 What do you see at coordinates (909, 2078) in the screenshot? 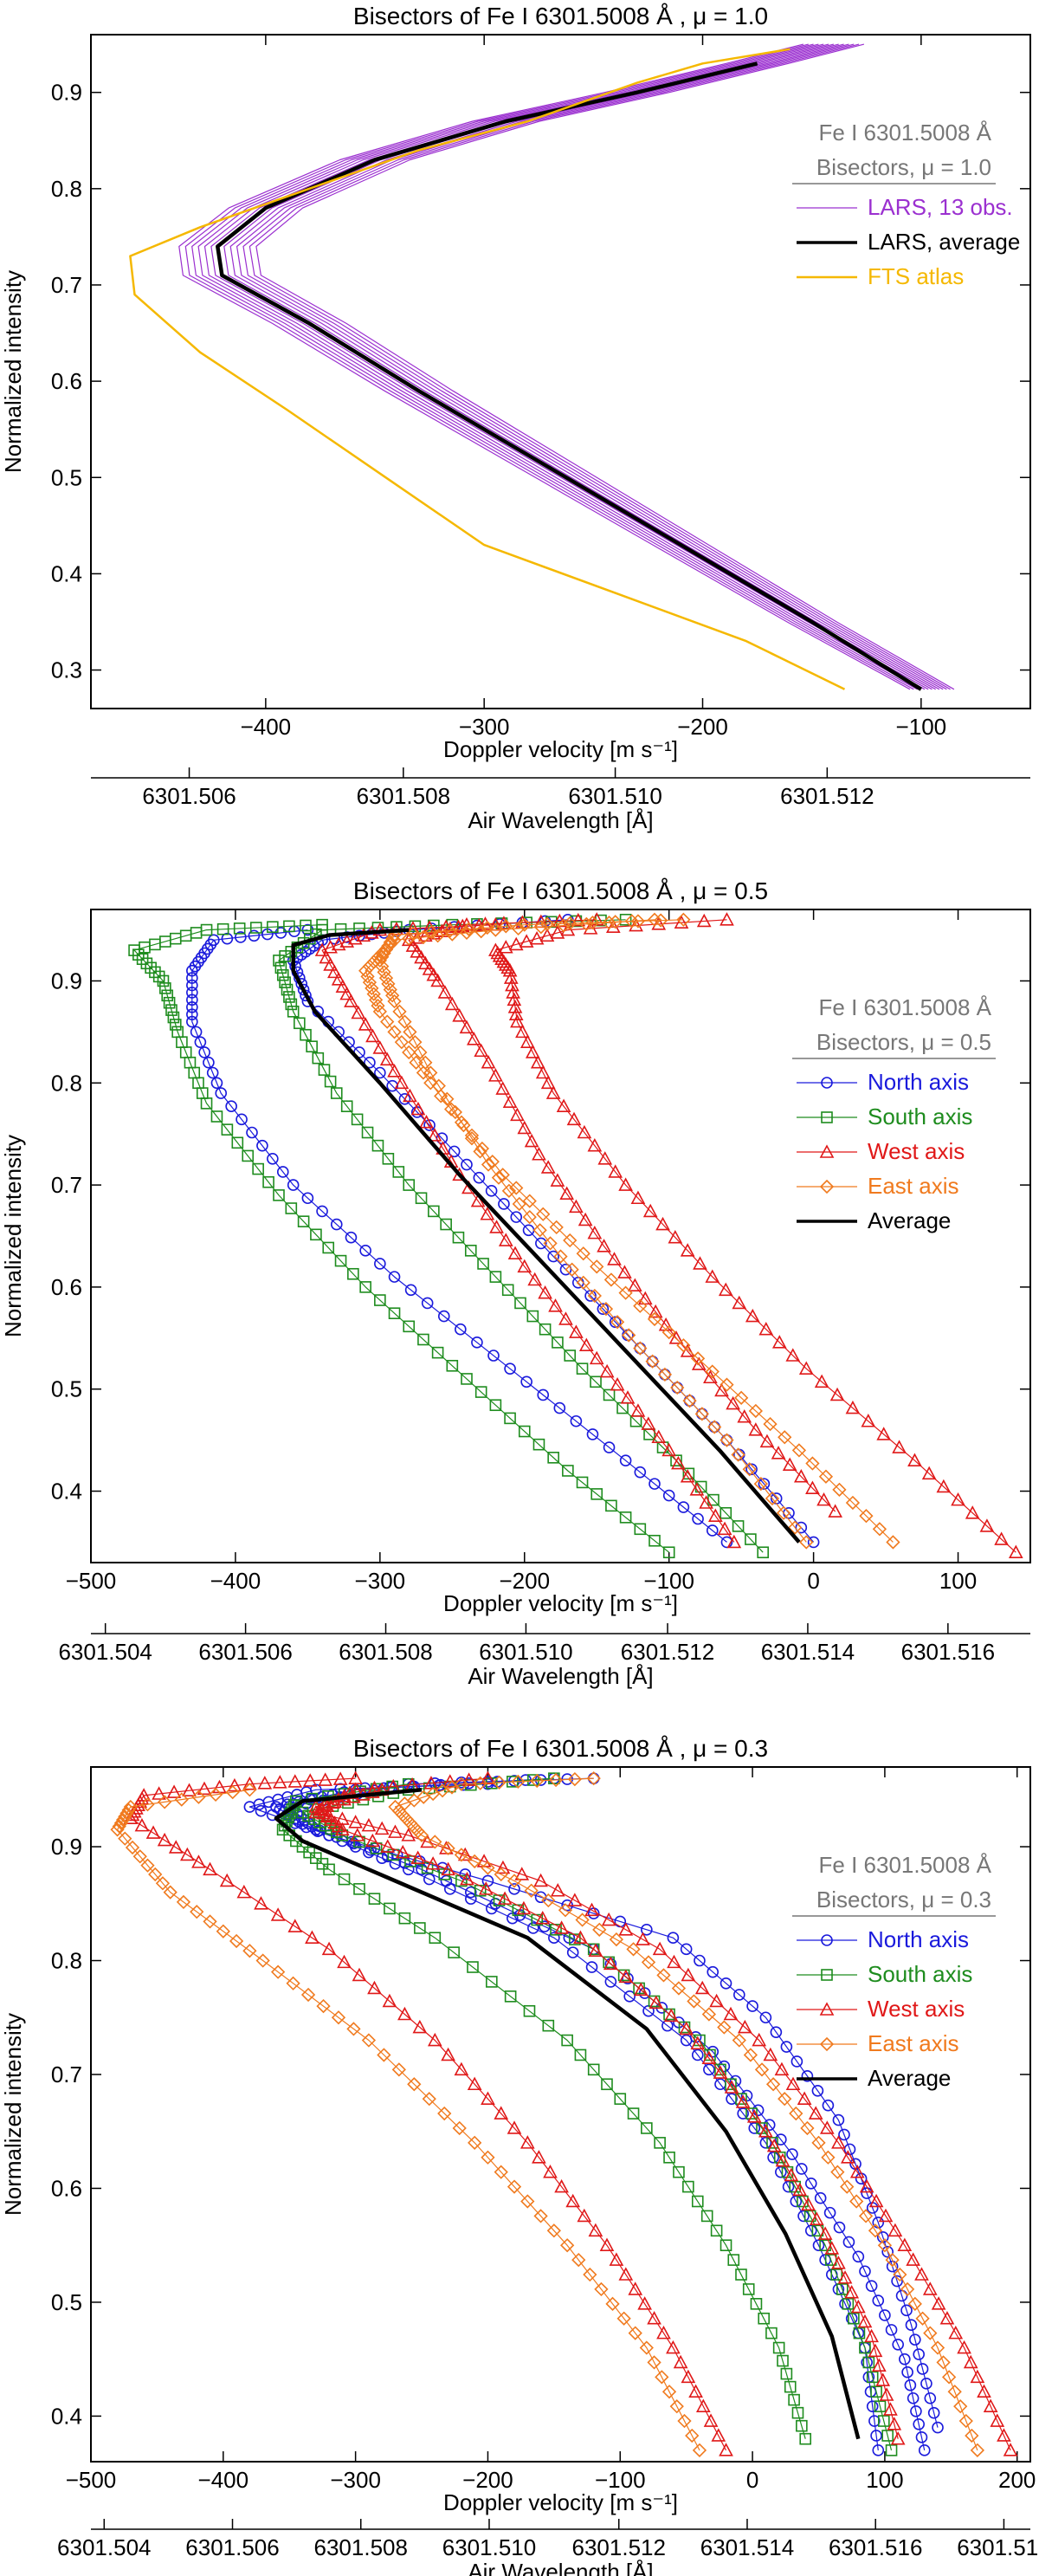
I see `legend-label: Average` at bounding box center [909, 2078].